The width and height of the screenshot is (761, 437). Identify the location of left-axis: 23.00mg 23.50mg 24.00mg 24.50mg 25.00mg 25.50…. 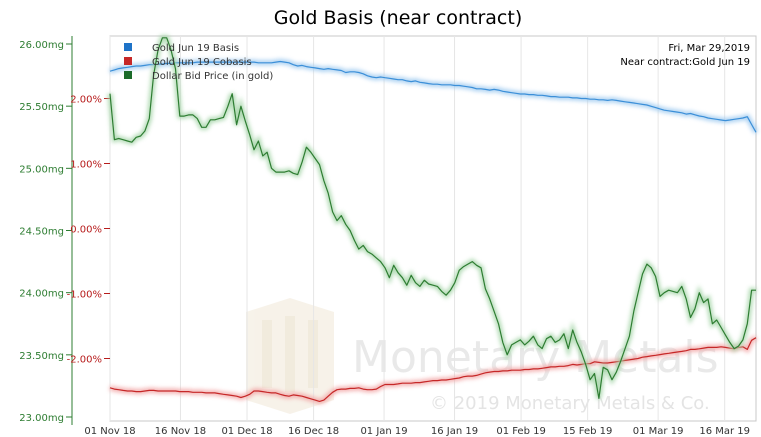
(46, 230).